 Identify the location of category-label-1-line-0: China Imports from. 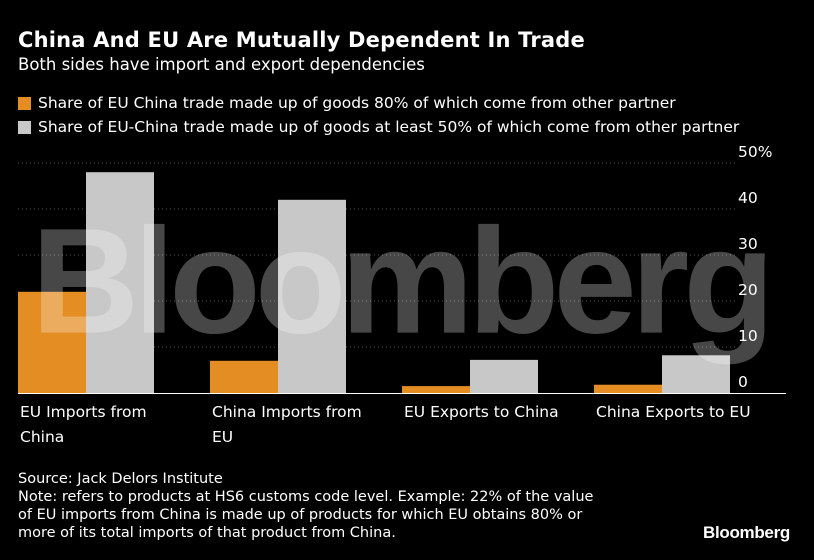
(287, 412).